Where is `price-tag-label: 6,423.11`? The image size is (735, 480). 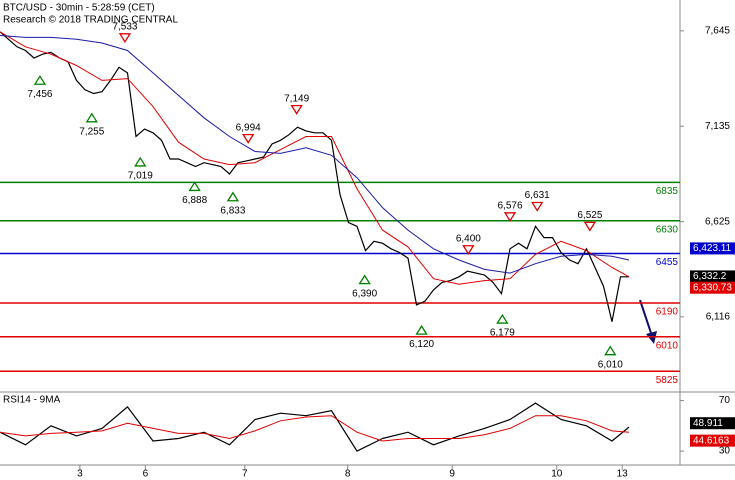
price-tag-label: 6,423.11 is located at coordinates (712, 248).